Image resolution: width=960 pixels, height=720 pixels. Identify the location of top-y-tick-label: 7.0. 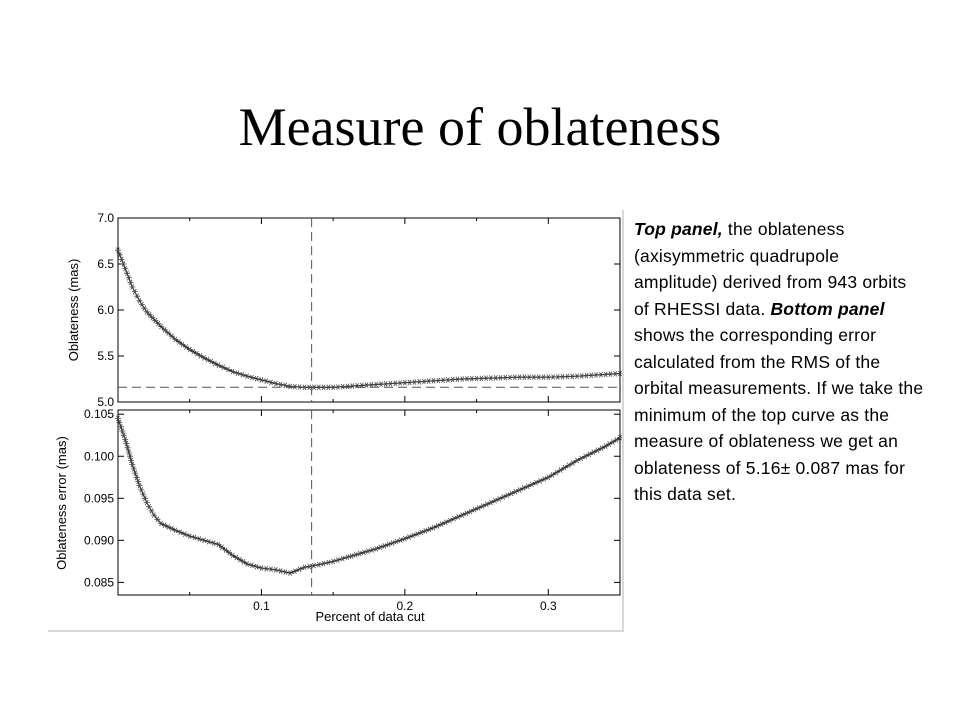
(105, 218).